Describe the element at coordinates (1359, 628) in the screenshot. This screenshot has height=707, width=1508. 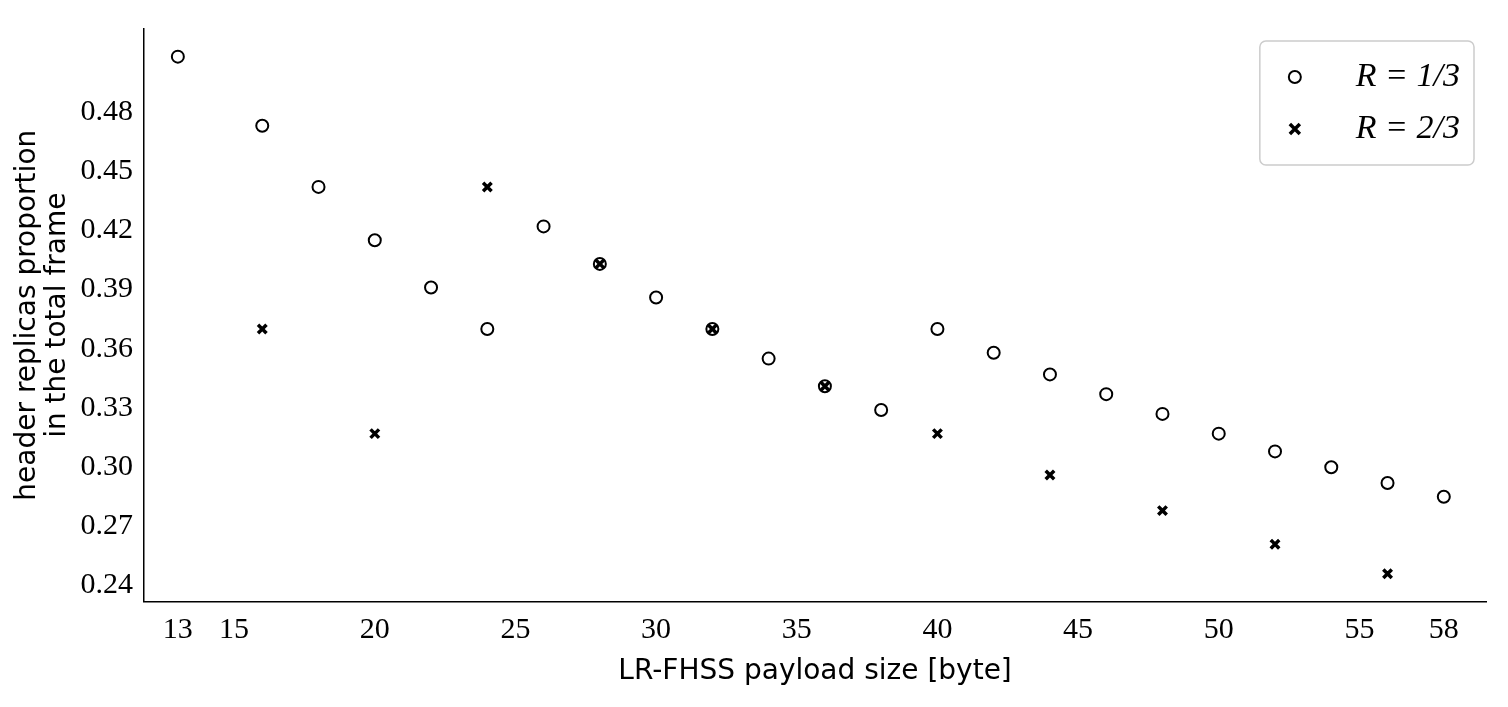
I see `x-tick-label: 55` at that location.